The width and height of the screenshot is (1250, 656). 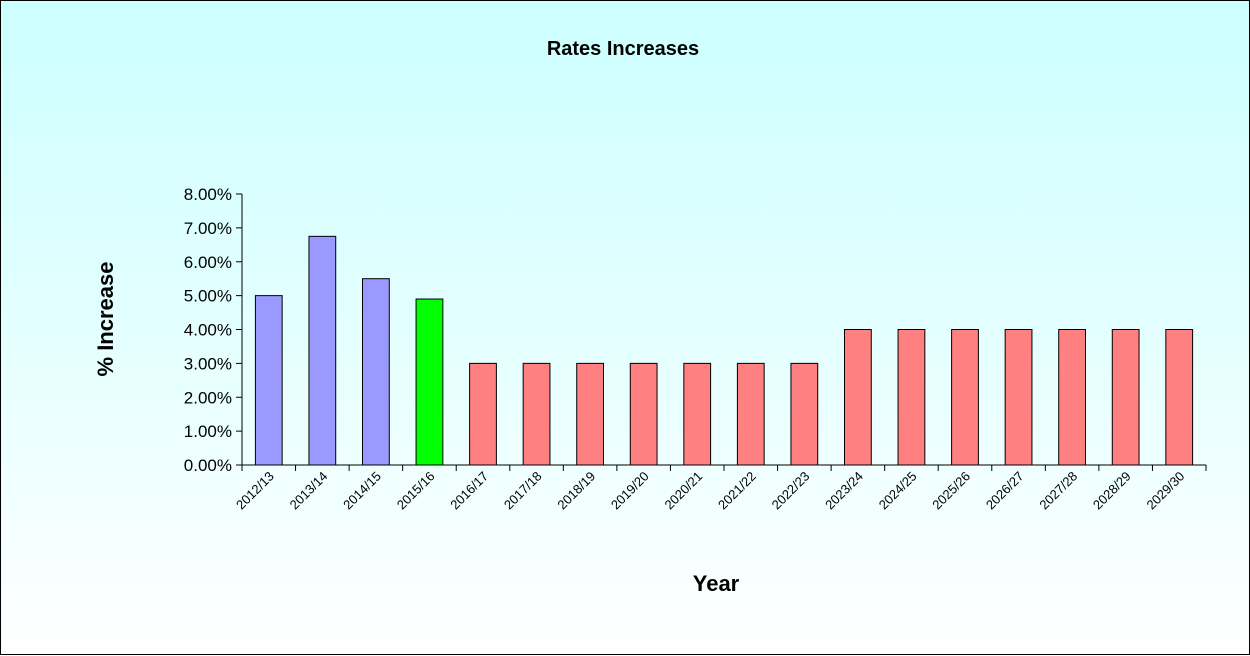 I want to click on x-tick-label: 2028/29, so click(x=1112, y=491).